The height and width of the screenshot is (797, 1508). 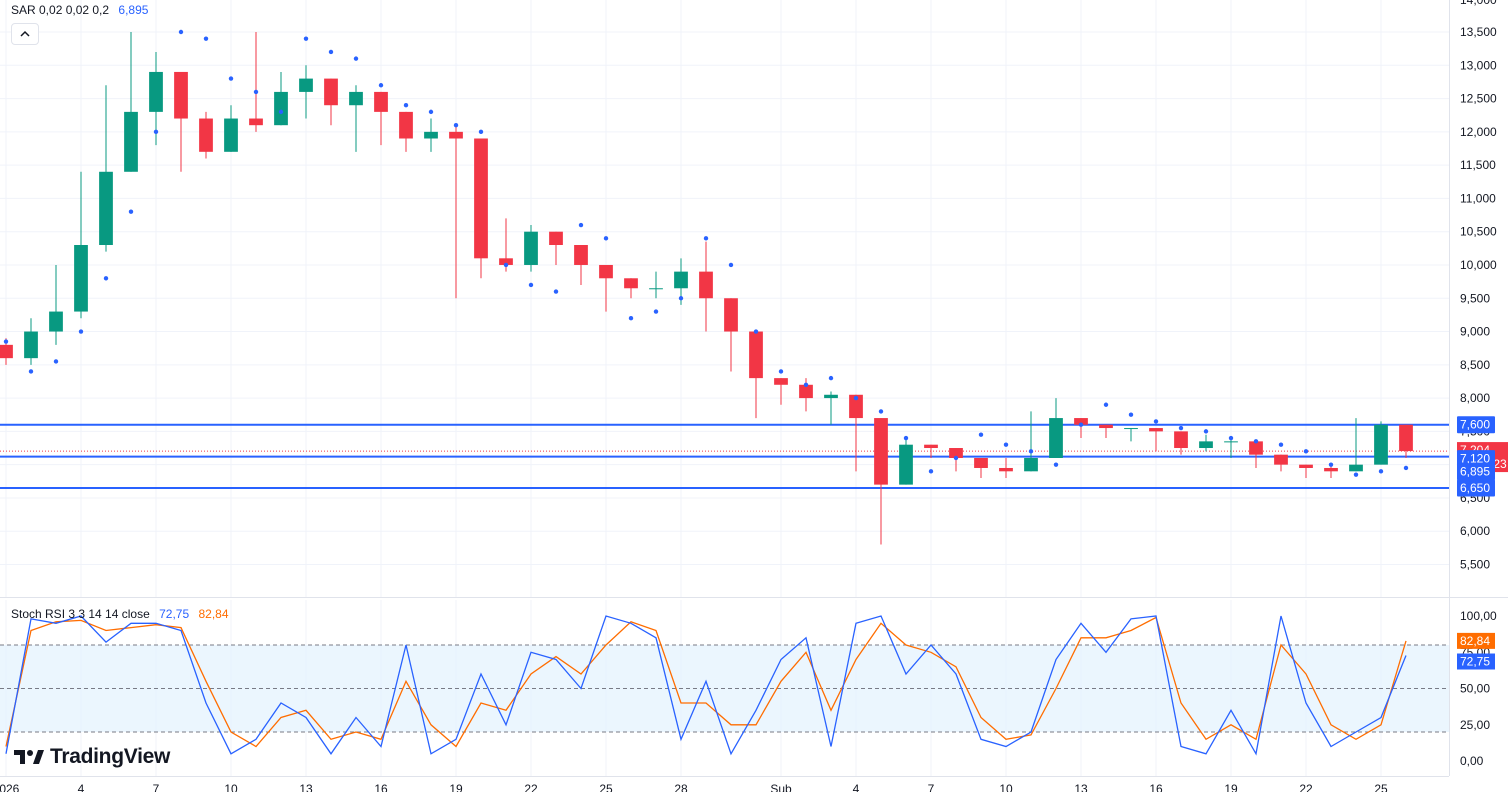 I want to click on stoch-rsi-label: Stoch RSI 3 3 14 14 close, so click(x=80, y=614).